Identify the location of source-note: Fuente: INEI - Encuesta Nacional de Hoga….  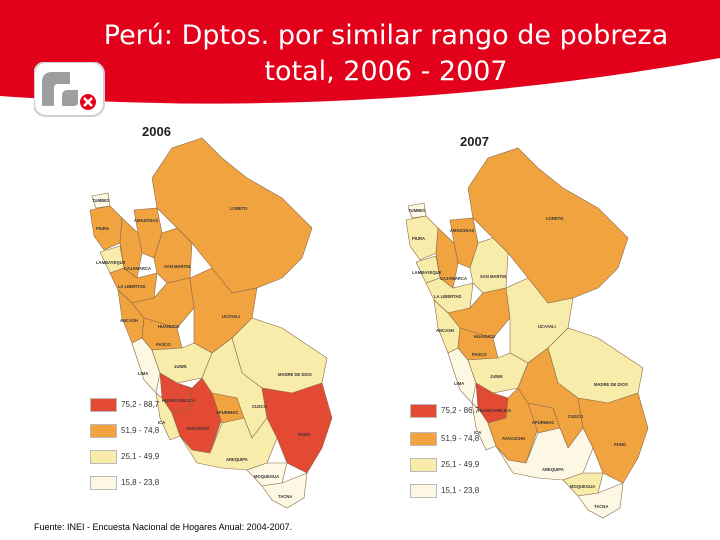
(163, 527).